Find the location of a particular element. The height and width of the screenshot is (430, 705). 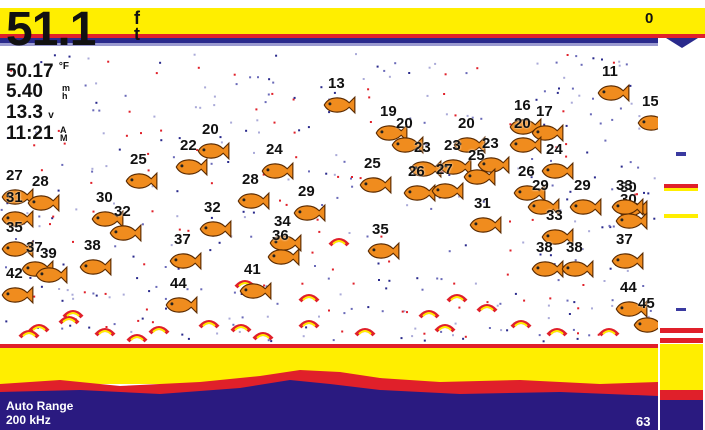

fish-depth-label: 15 is located at coordinates (650, 101).